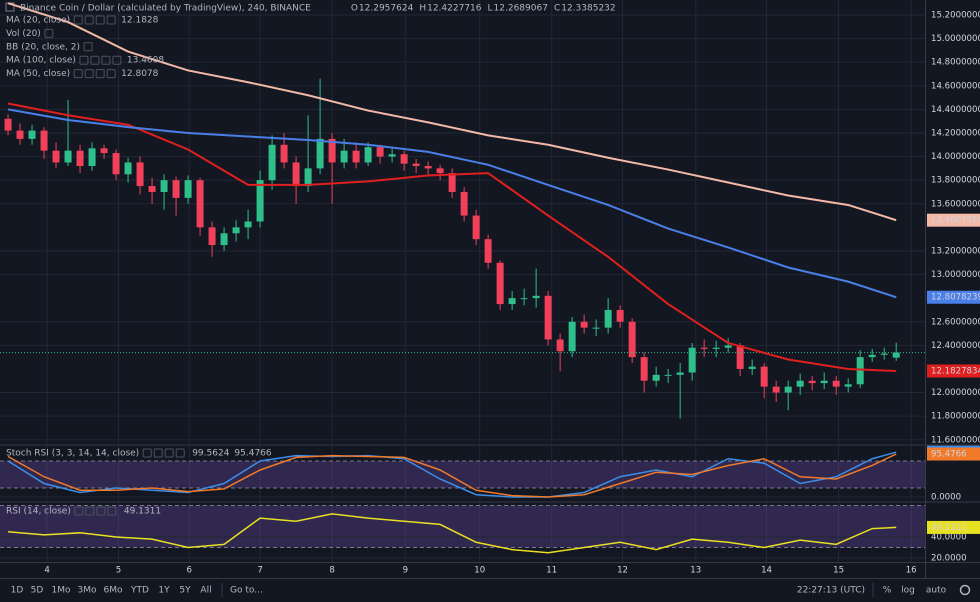 This screenshot has height=602, width=980. What do you see at coordinates (405, 571) in the screenshot?
I see `x-tick-label: 9` at bounding box center [405, 571].